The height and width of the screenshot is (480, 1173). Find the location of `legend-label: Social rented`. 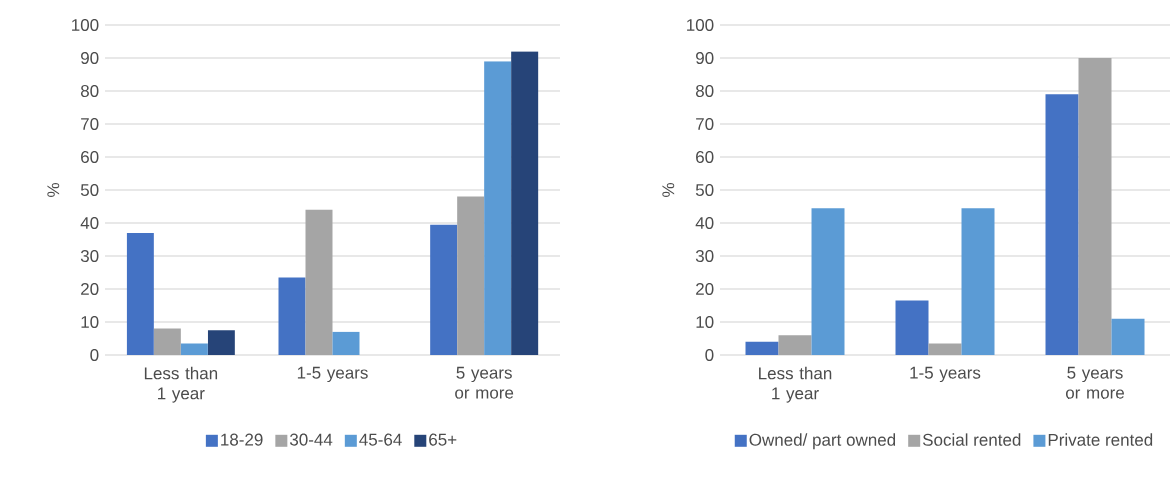

legend-label: Social rented is located at coordinates (971, 439).